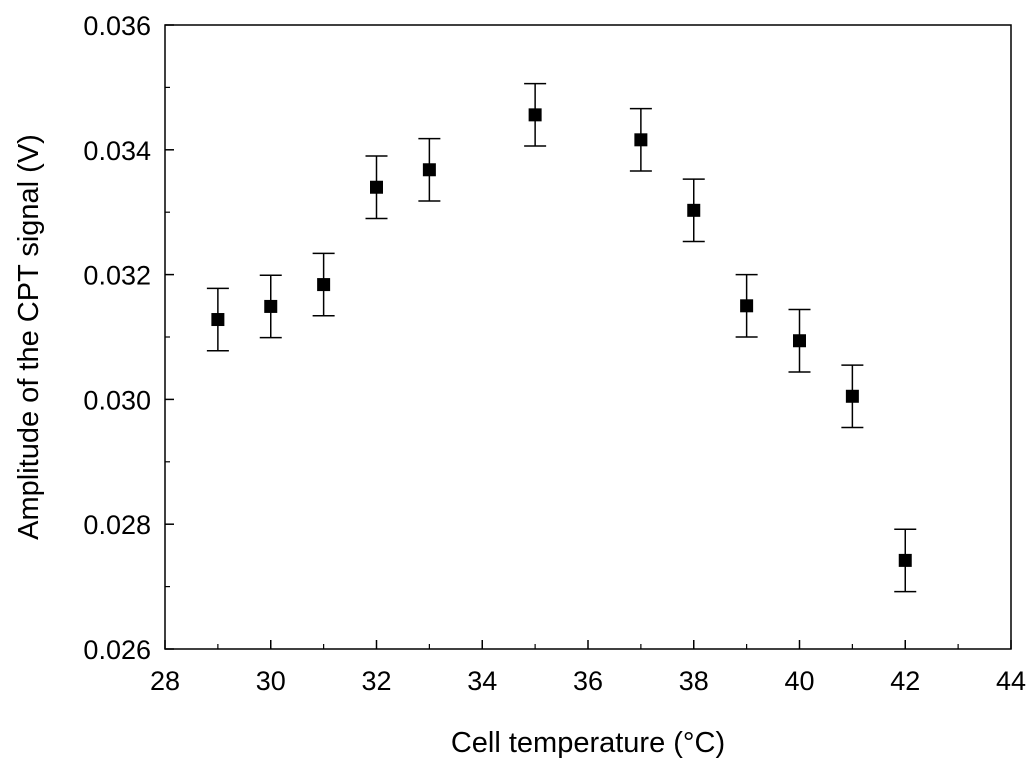 This screenshot has width=1033, height=764. I want to click on y-axis-title: Amplitude of the CPT signal (V), so click(29, 337).